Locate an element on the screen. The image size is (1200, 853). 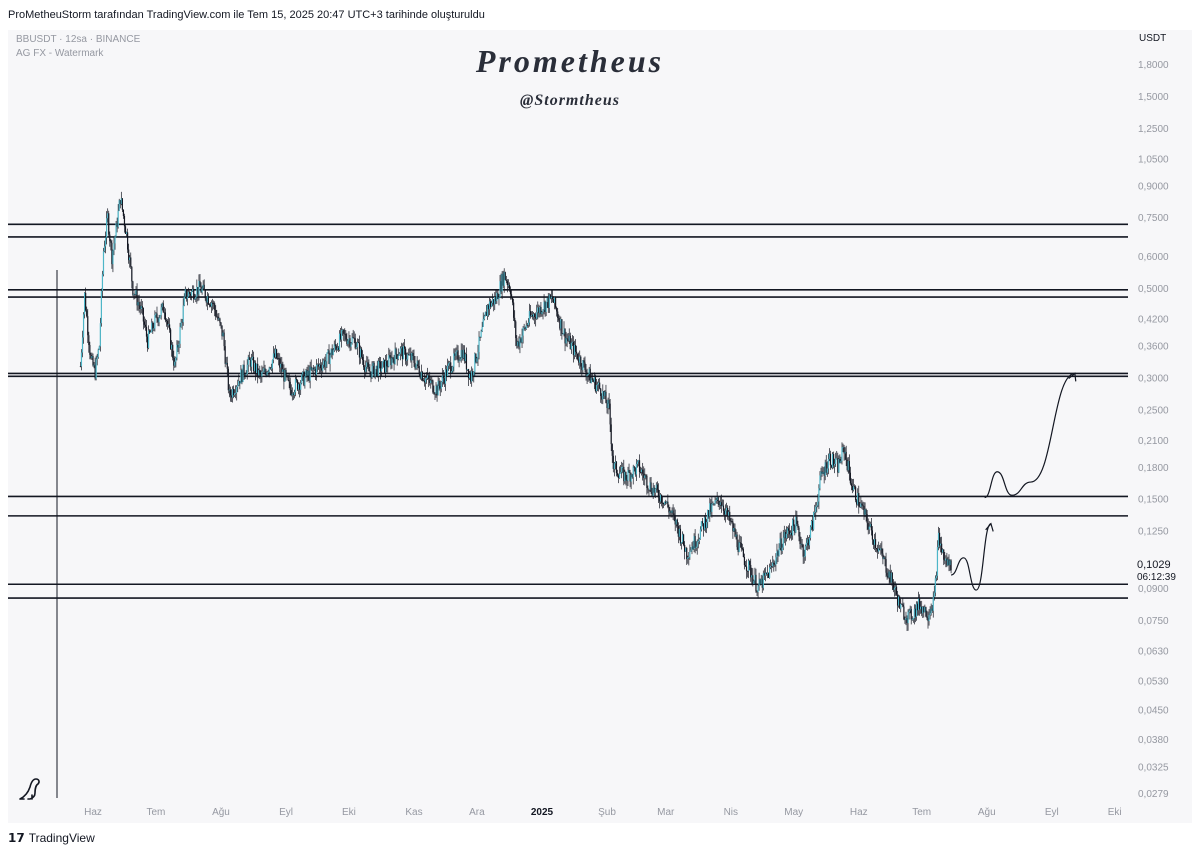
dino-icon is located at coordinates (29, 789).